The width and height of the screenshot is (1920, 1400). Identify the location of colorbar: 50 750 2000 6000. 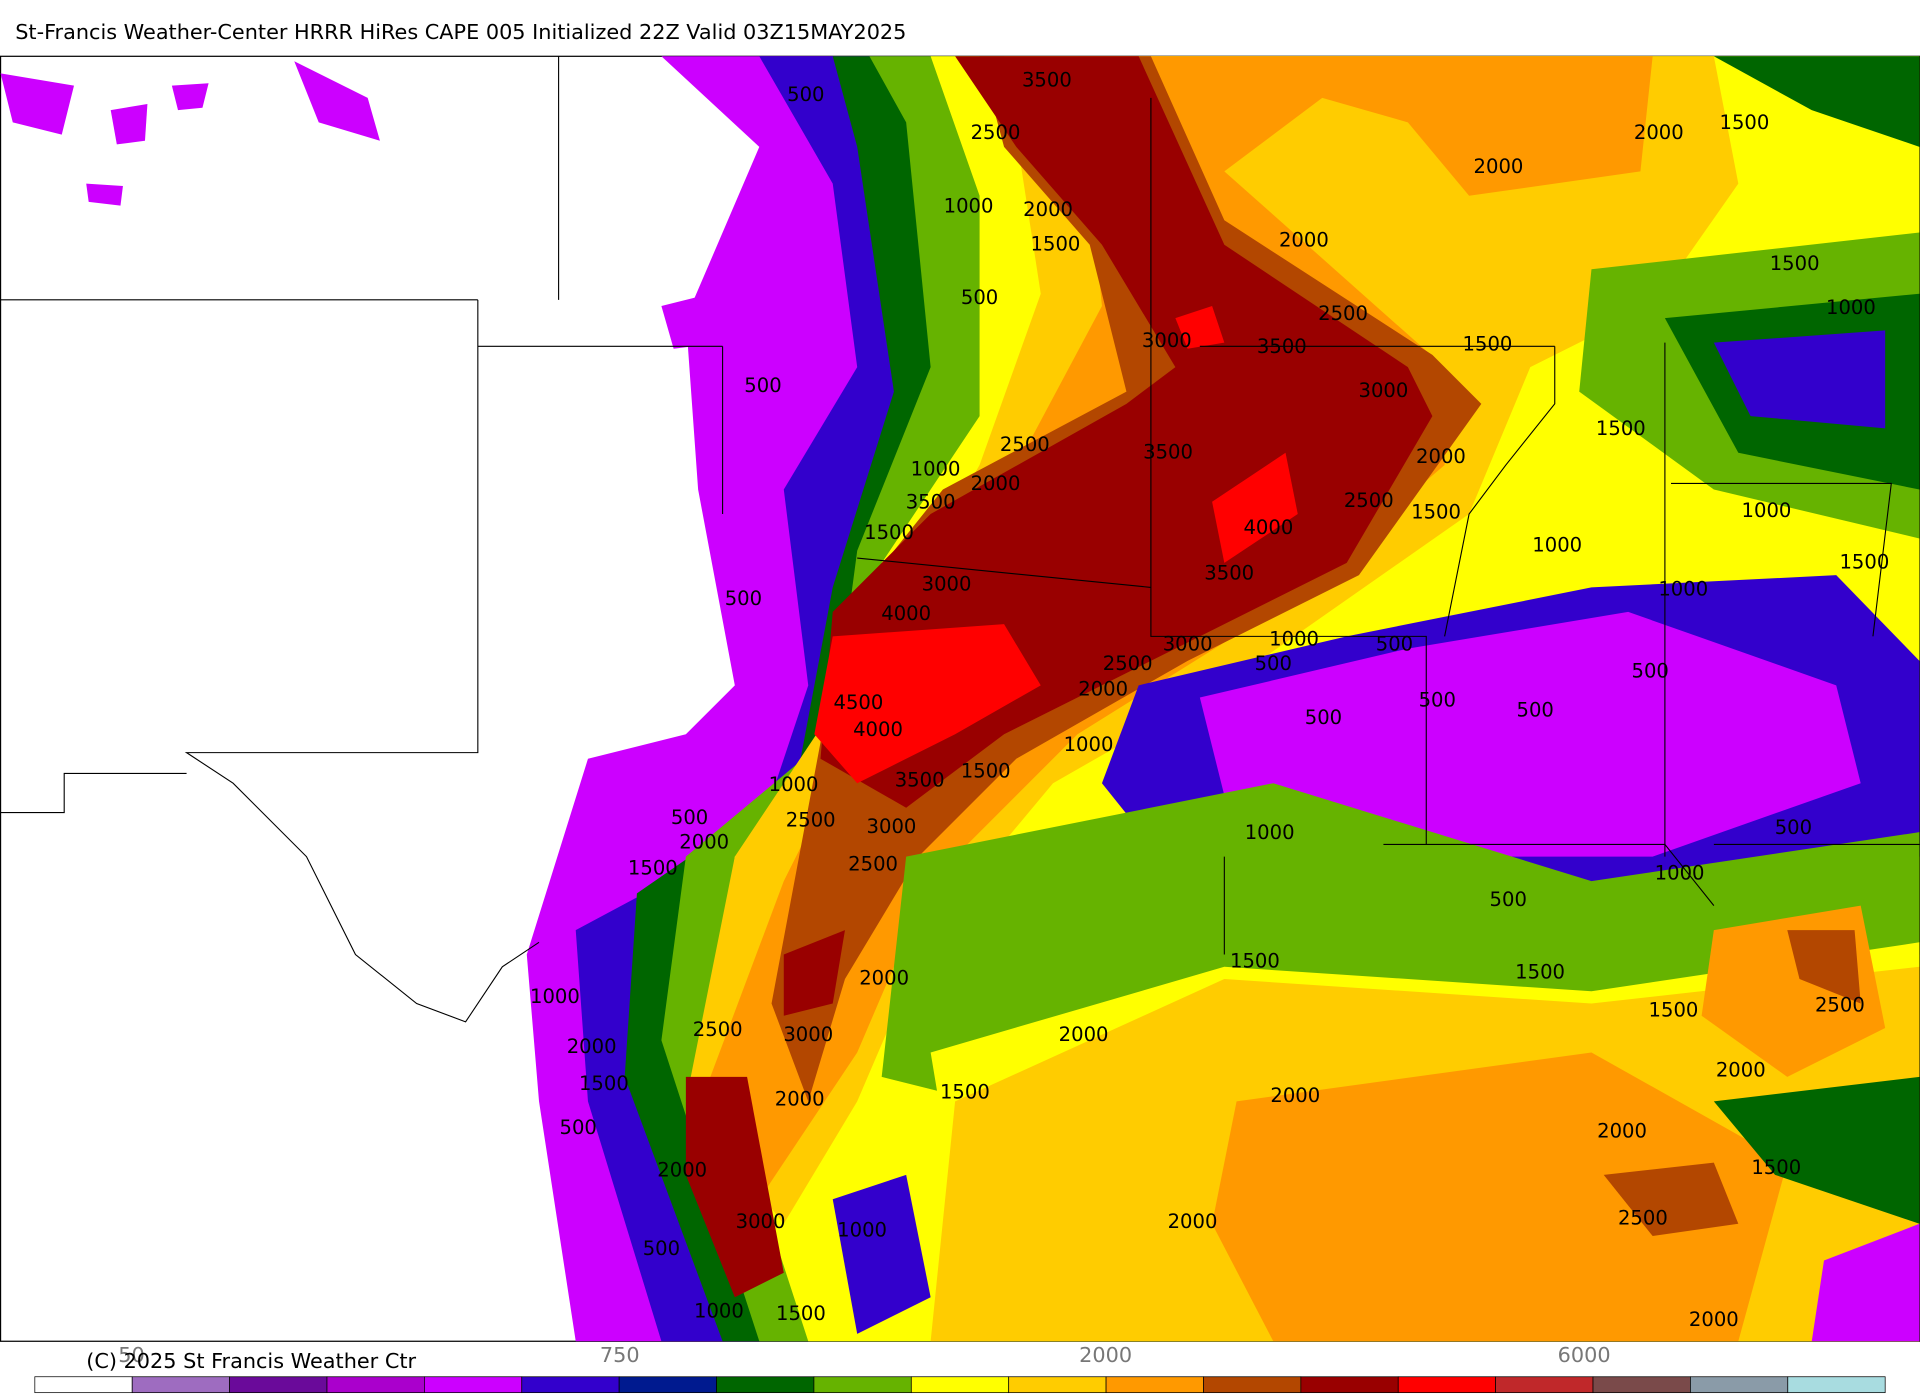
(960, 1368).